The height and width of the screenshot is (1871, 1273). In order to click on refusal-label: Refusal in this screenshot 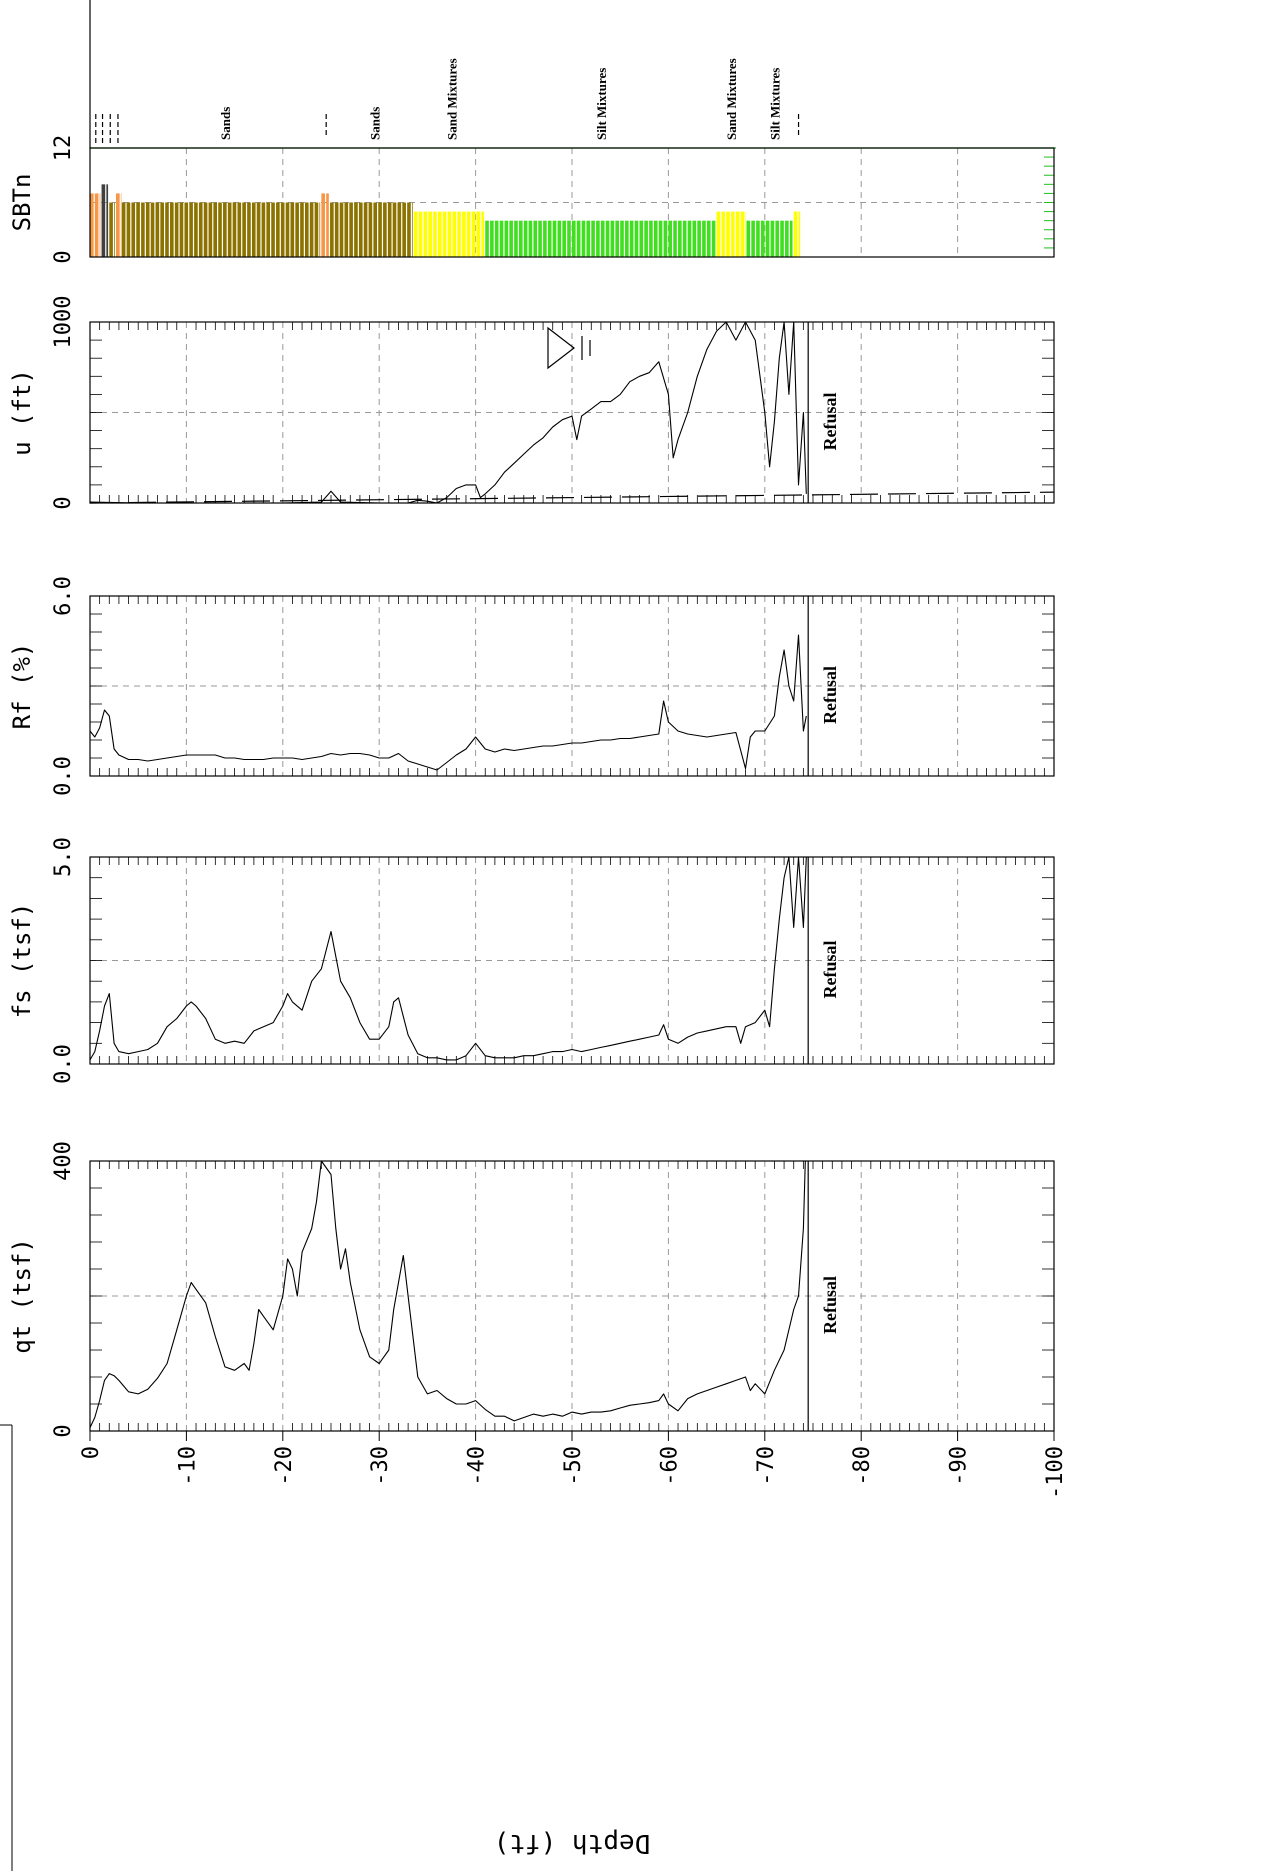, I will do `click(830, 422)`.